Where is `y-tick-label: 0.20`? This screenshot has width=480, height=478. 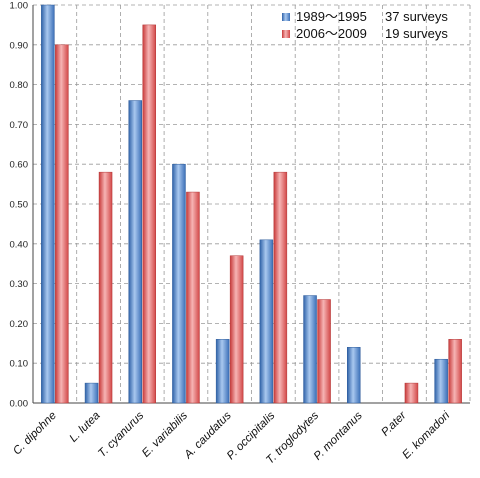
y-tick-label: 0.20 is located at coordinates (19, 324).